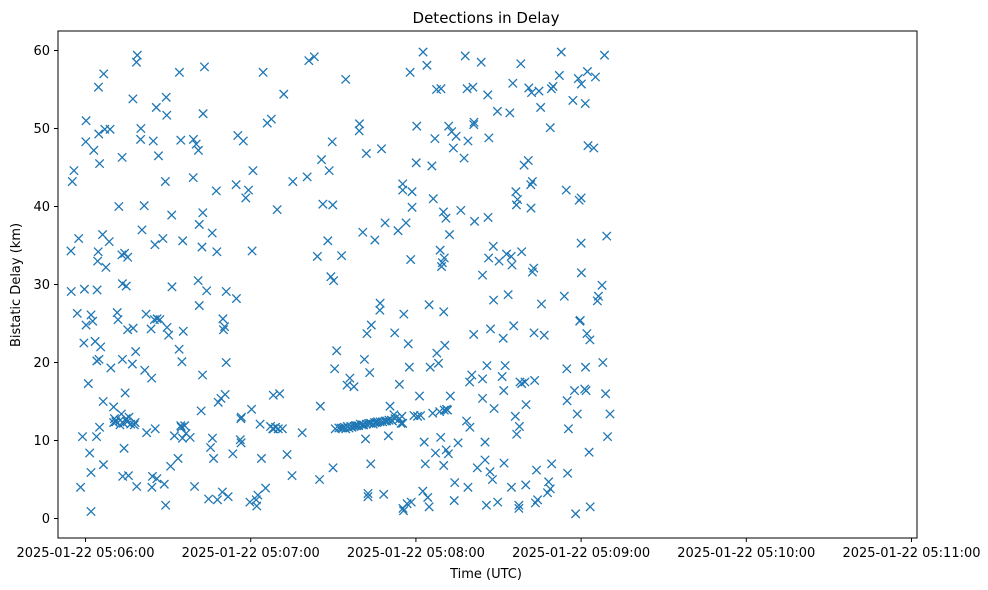 Image resolution: width=988 pixels, height=590 pixels. I want to click on y-tick-label: 60, so click(41, 51).